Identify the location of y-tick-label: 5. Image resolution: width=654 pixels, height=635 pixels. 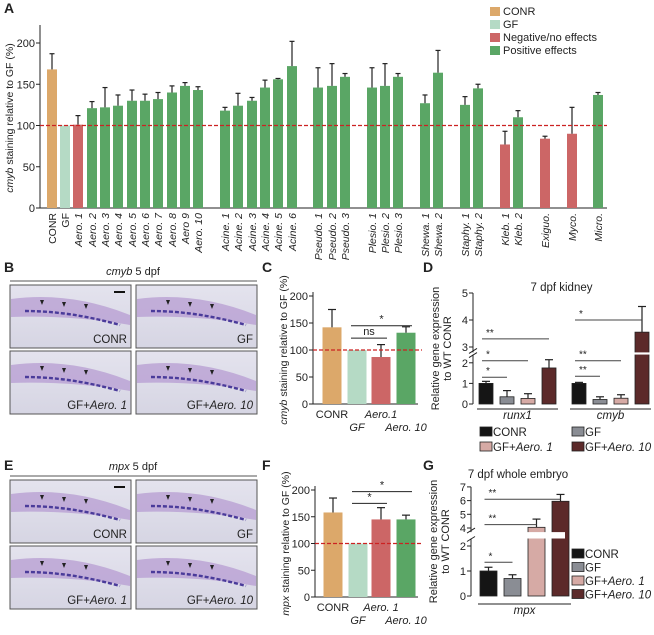
(465, 294).